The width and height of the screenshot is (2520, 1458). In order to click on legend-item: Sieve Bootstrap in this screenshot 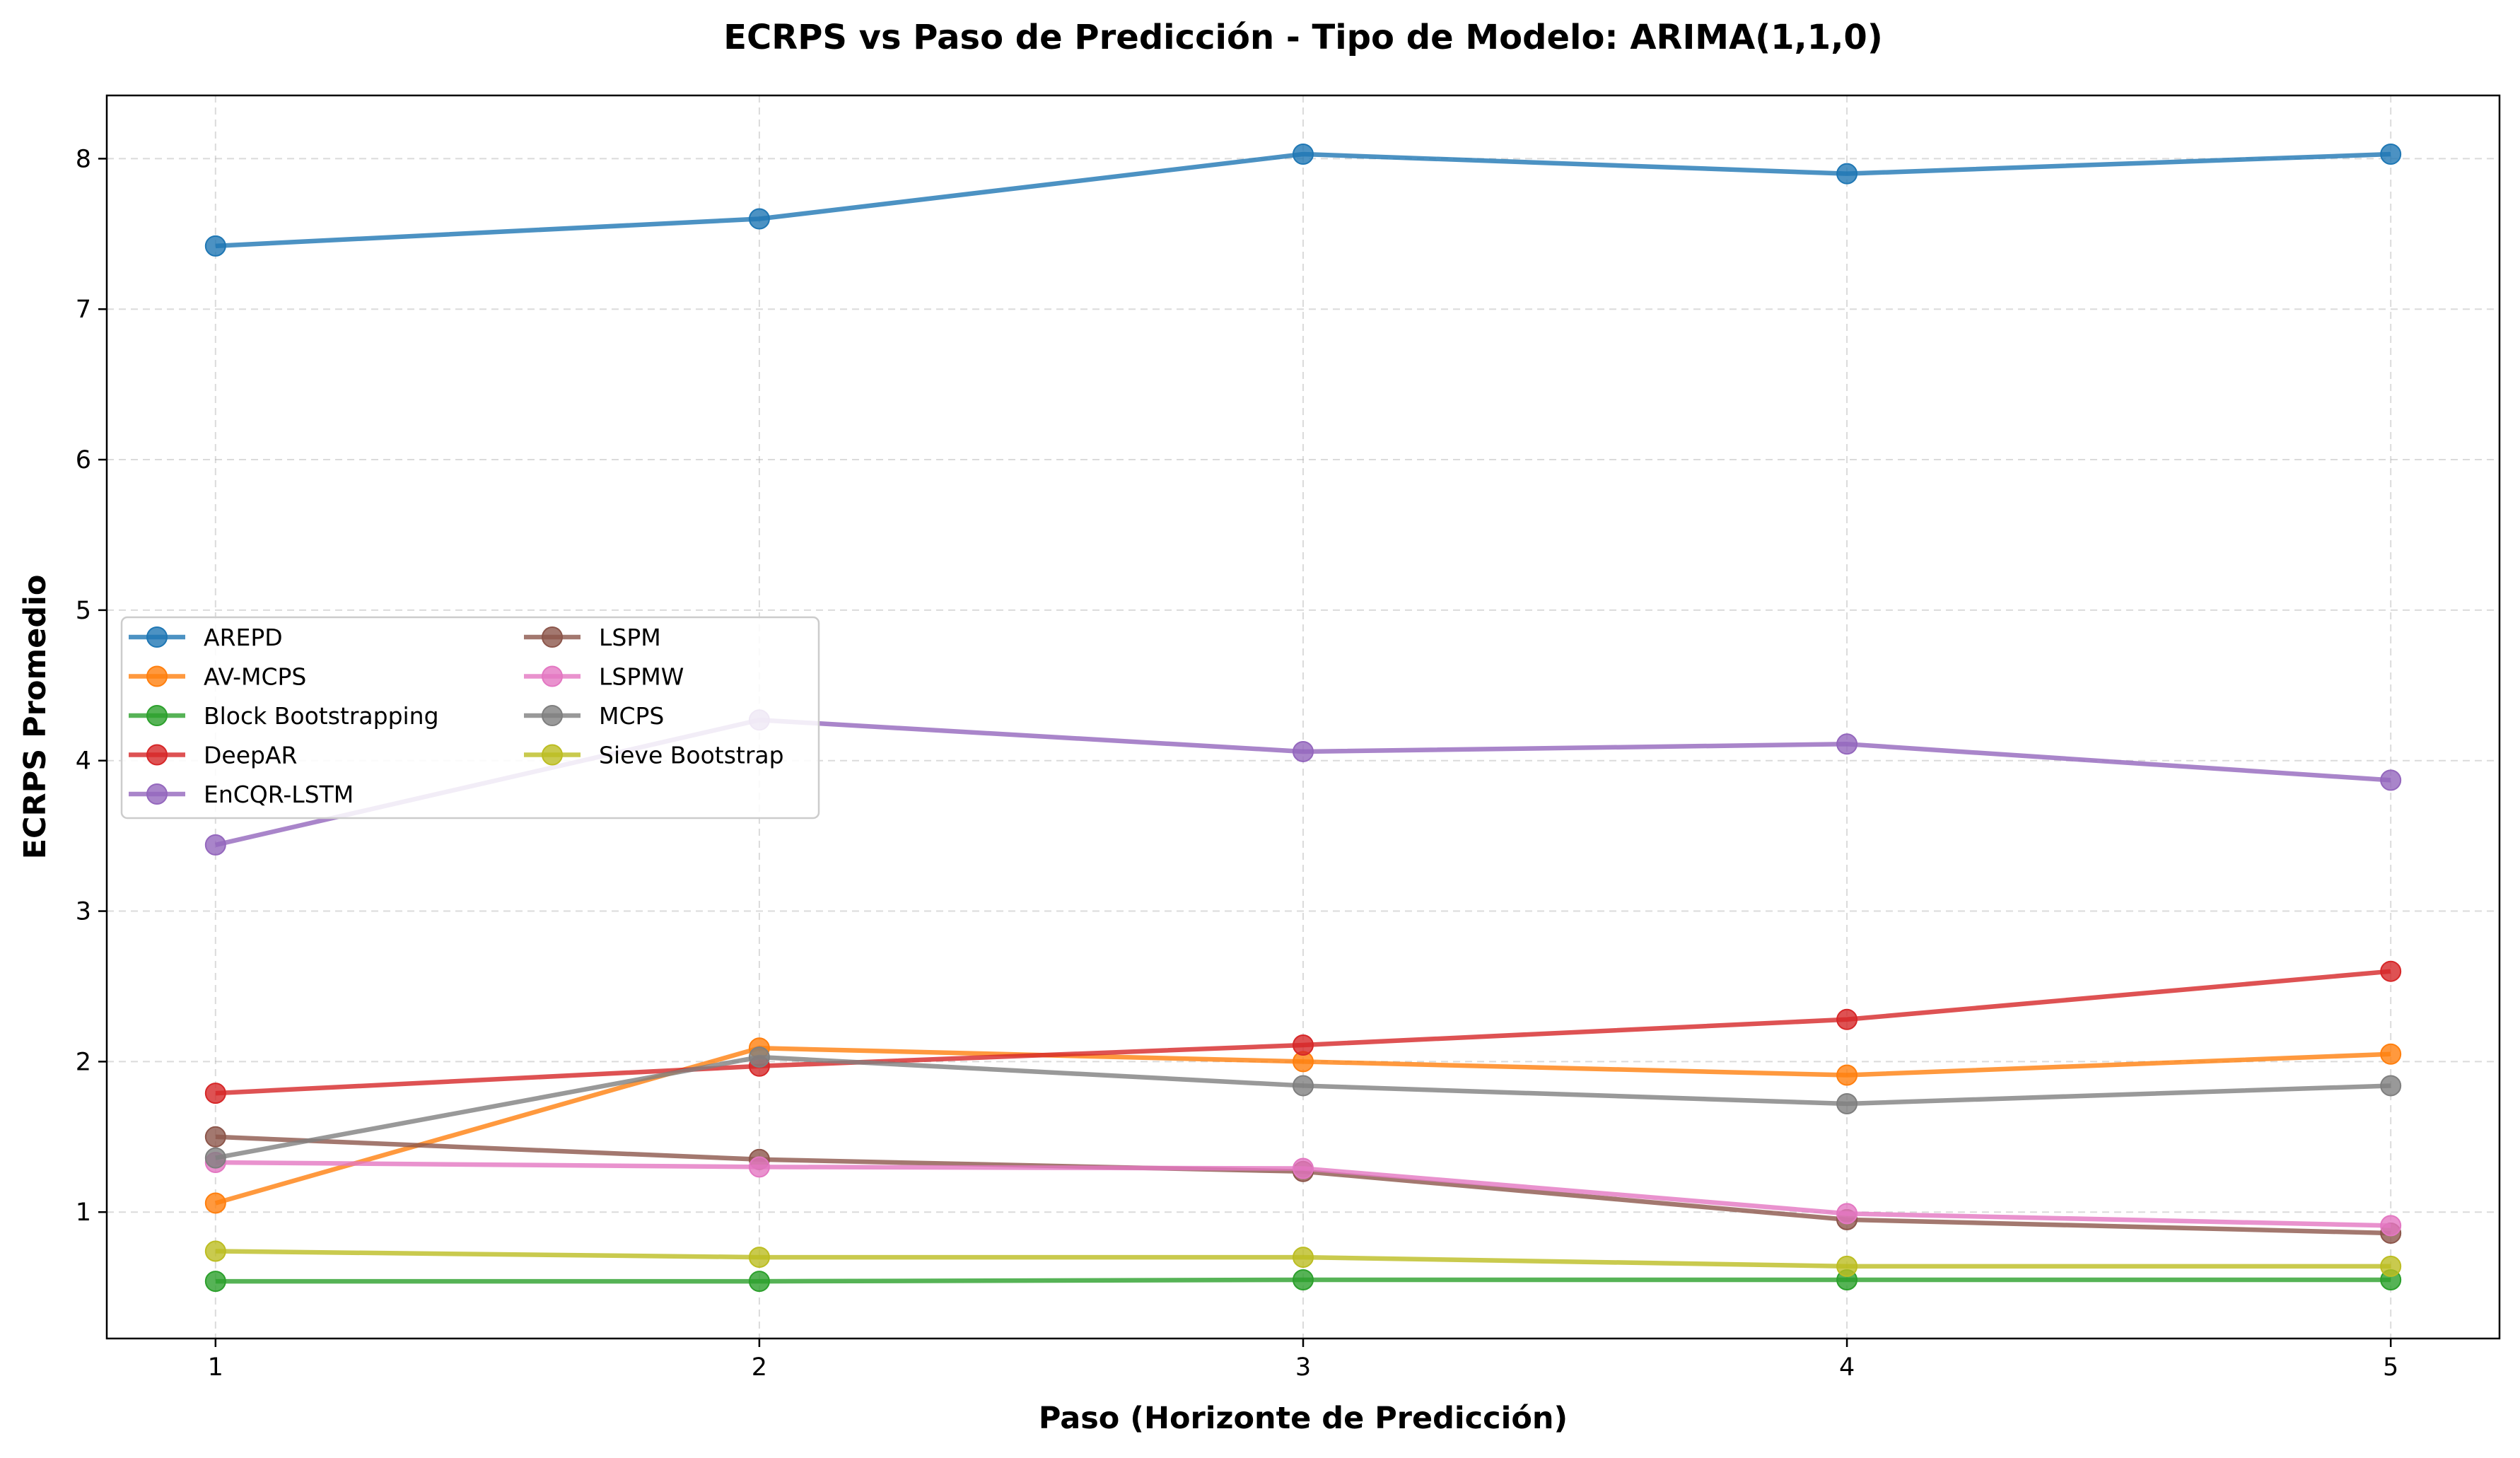, I will do `click(654, 755)`.